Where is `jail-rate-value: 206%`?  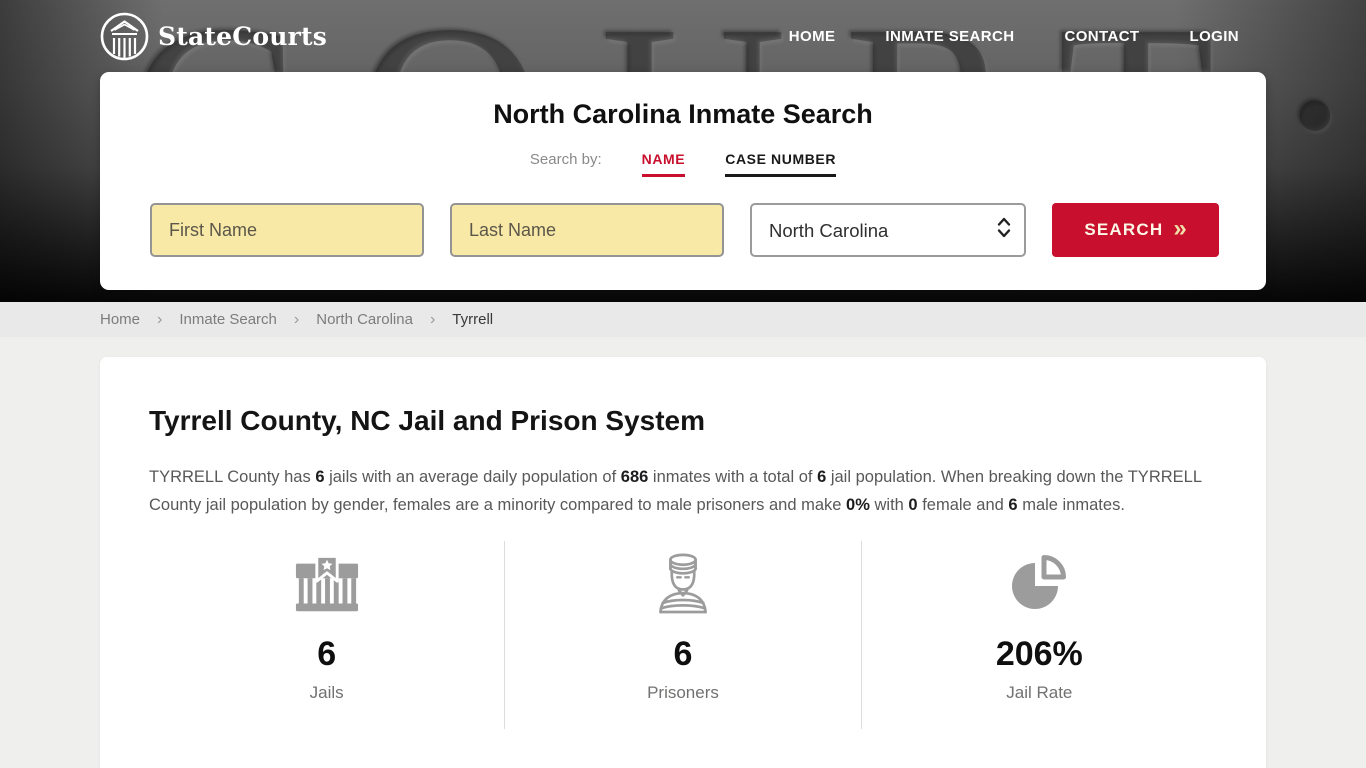 jail-rate-value: 206% is located at coordinates (1039, 654).